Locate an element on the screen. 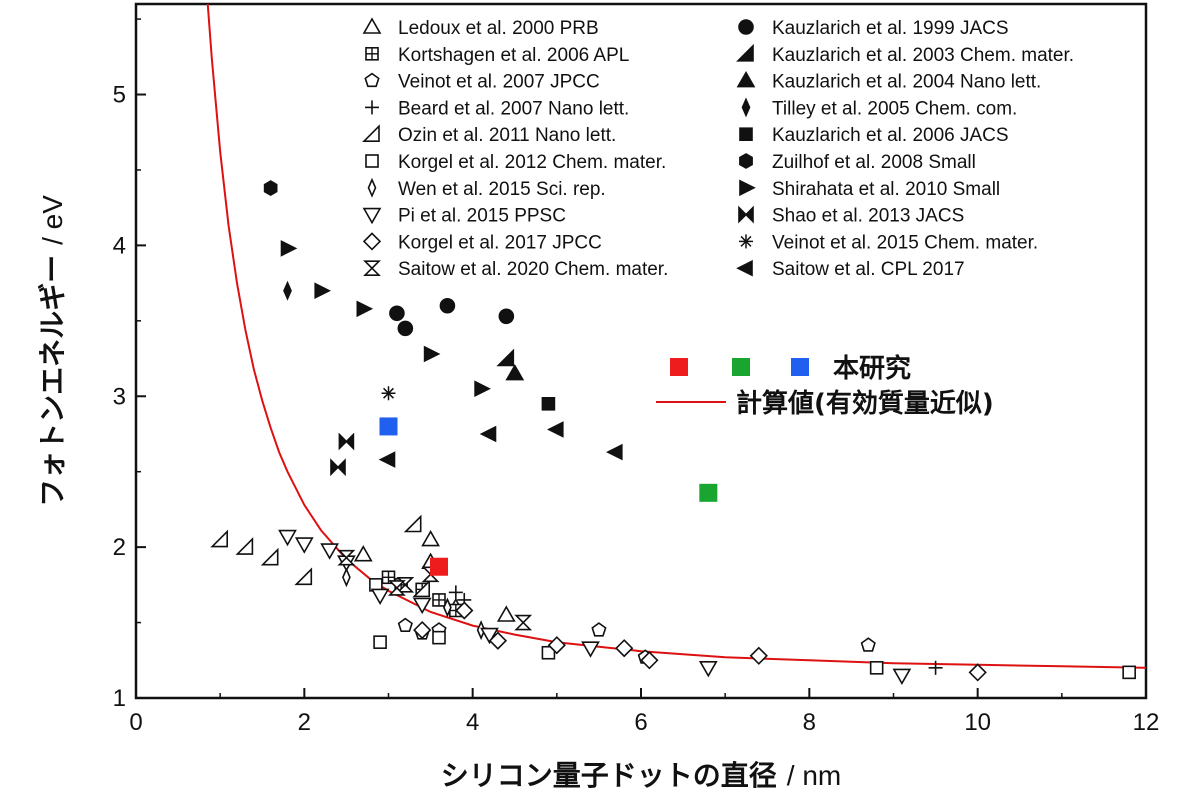  y-tick-label: 4 is located at coordinates (119, 245).